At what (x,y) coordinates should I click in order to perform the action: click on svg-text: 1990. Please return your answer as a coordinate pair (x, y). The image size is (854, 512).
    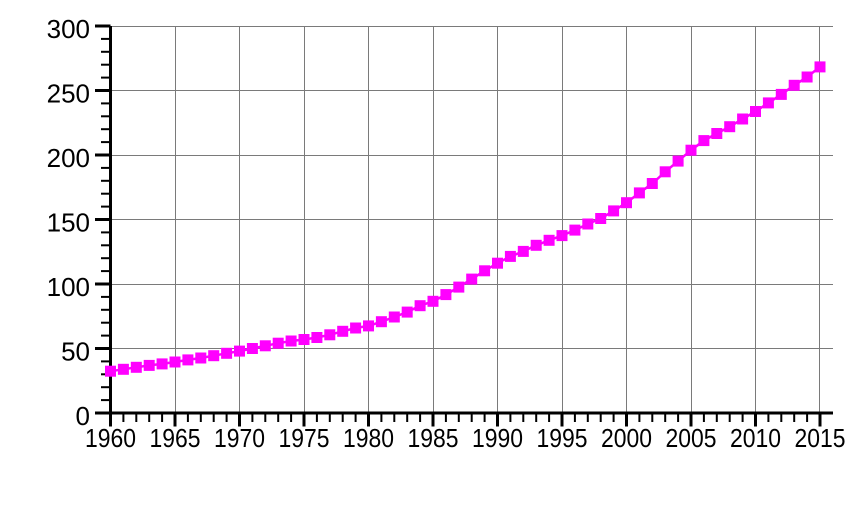
    Looking at the image, I should click on (497, 438).